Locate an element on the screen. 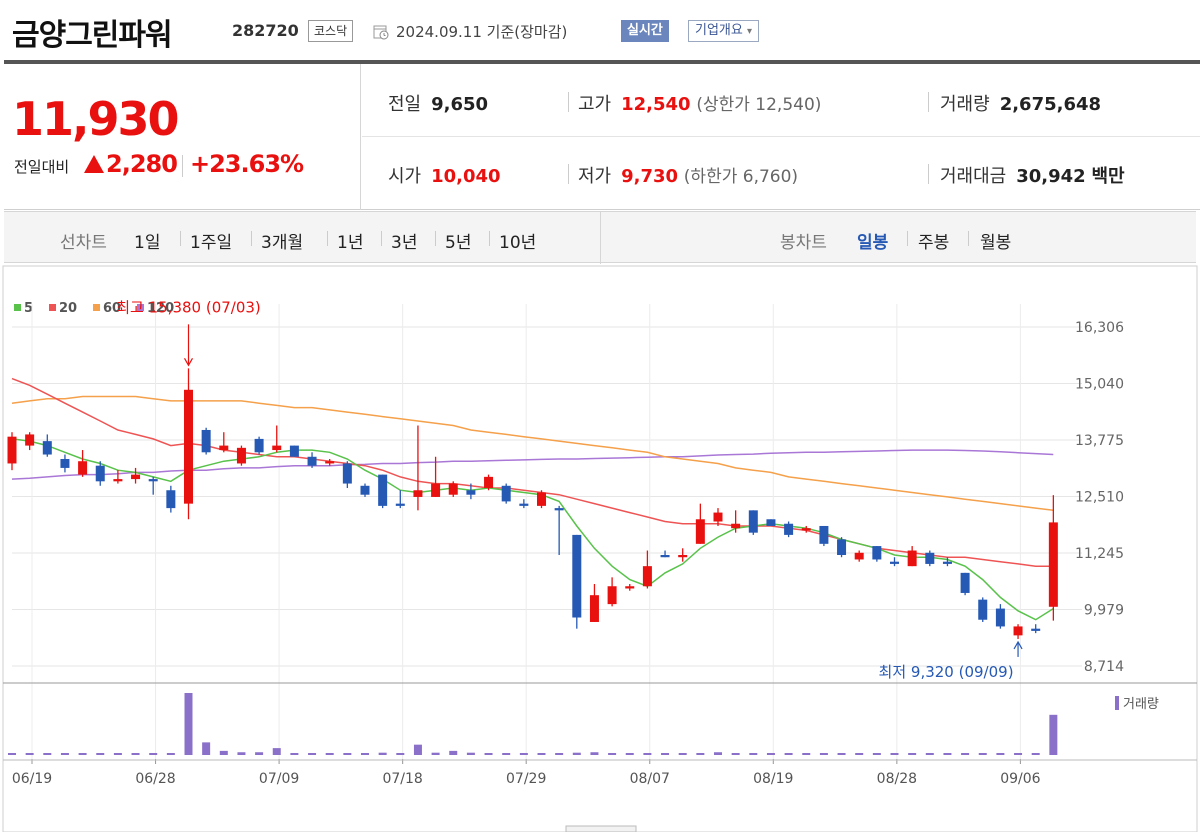 The image size is (1200, 832). x-tick-label: 08/28 is located at coordinates (897, 779).